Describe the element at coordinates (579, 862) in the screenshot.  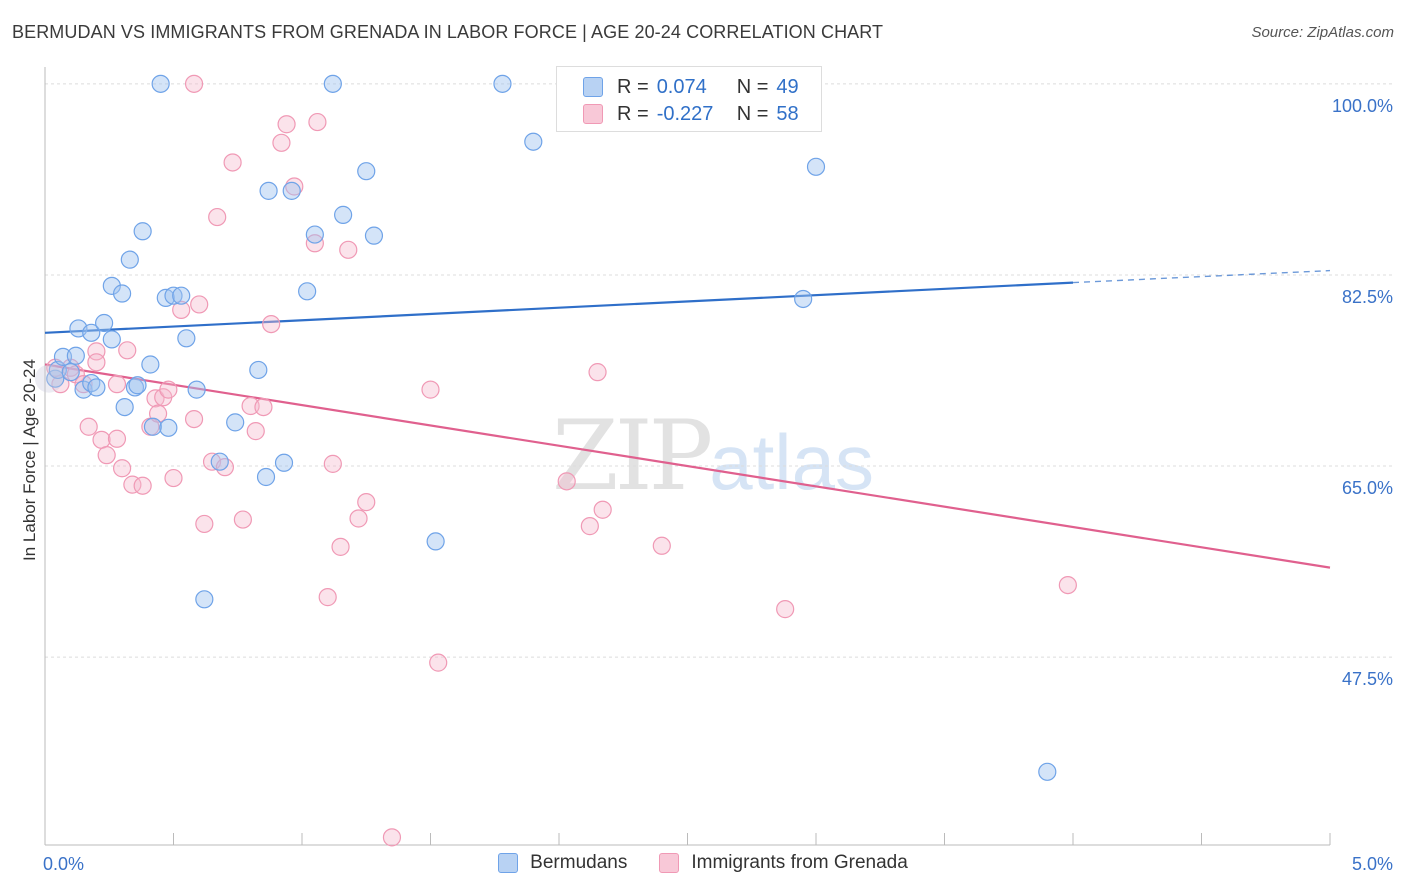
I see `legend-item-label: Bermudans` at that location.